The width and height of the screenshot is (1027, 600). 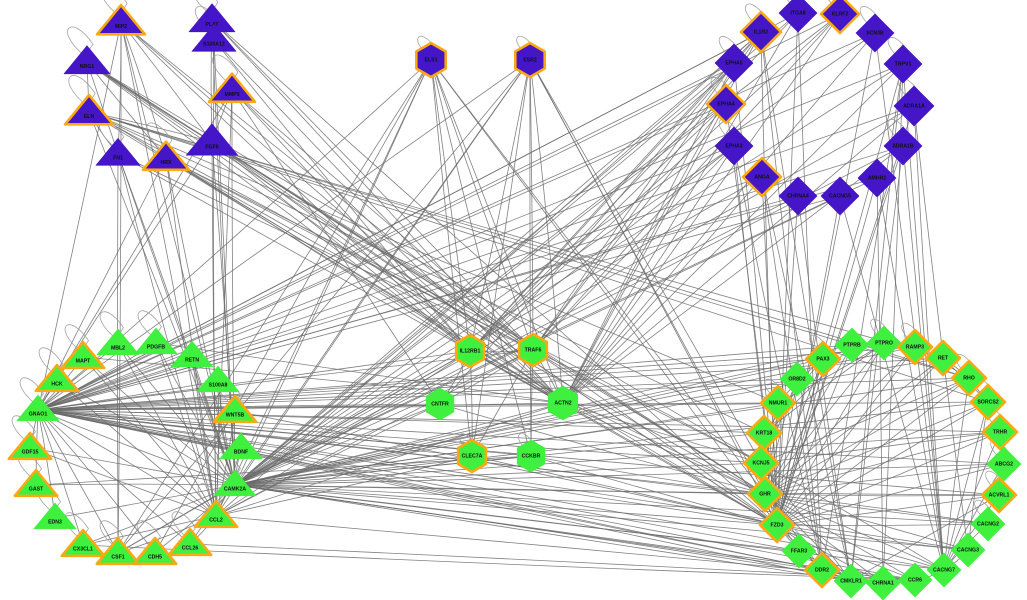 I want to click on graph-node: CDH5, so click(x=155, y=551).